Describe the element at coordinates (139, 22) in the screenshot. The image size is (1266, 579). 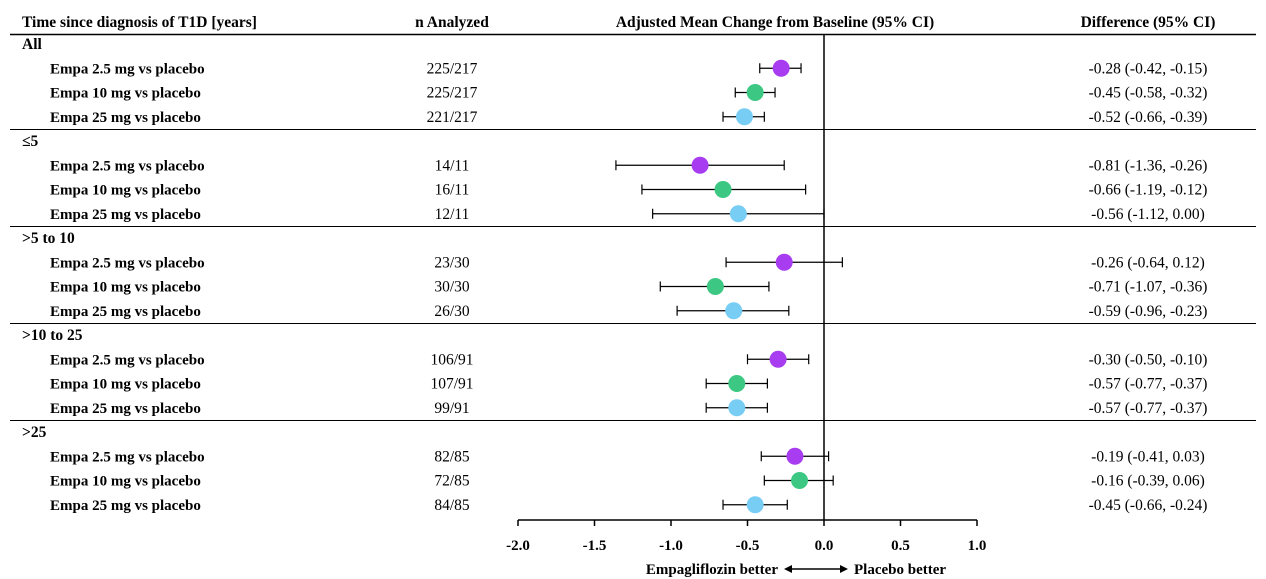
I see `header-time-since-diagnosis: Time since diagnosis of T1D [years]` at that location.